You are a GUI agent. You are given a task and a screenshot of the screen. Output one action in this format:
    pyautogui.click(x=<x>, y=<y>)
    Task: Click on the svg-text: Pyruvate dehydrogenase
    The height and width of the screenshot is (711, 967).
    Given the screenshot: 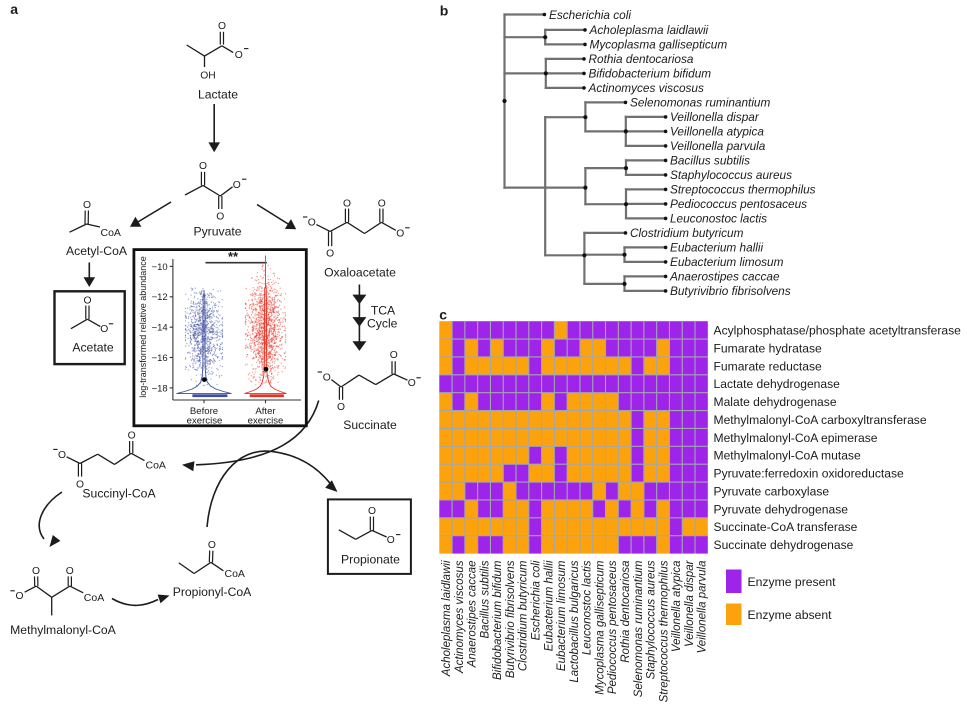 What is the action you would take?
    pyautogui.click(x=781, y=509)
    